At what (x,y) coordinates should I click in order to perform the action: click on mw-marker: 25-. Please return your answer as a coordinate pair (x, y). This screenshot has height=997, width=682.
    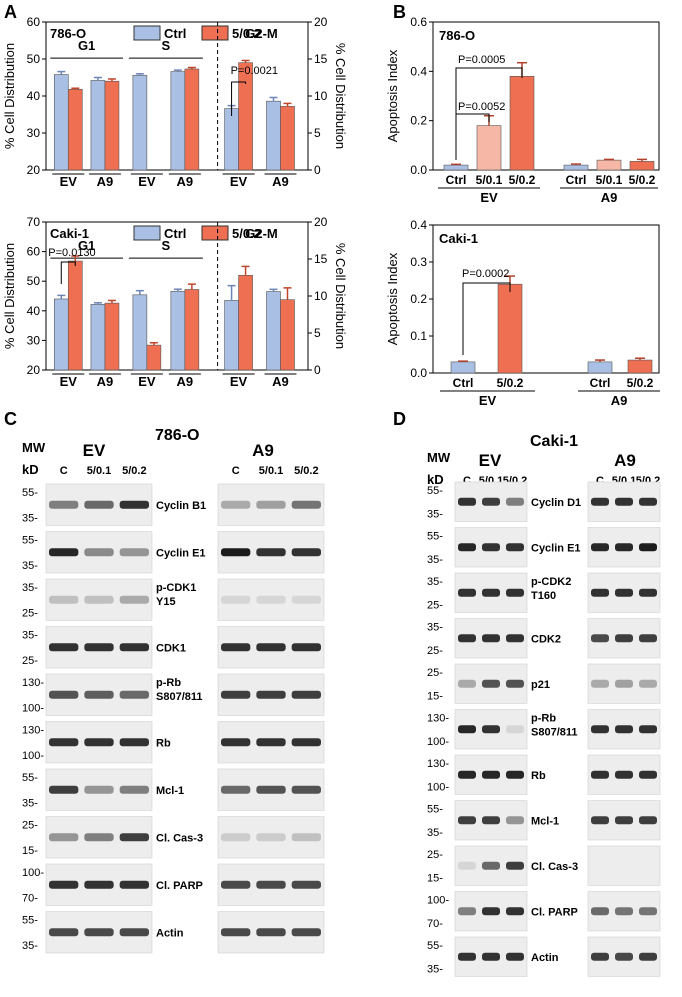
    Looking at the image, I should click on (30, 826).